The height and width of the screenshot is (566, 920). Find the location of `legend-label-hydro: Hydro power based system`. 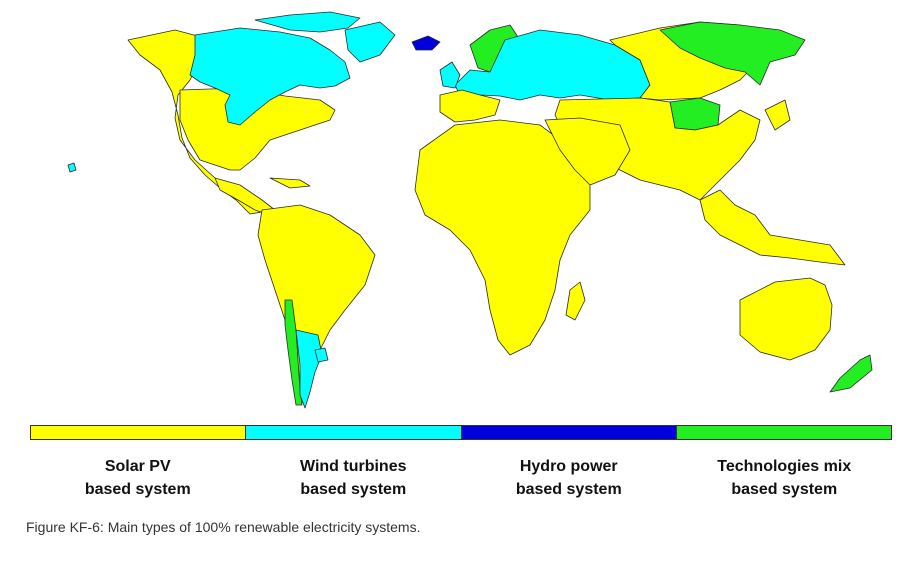

legend-label-hydro: Hydro power based system is located at coordinates (569, 478).